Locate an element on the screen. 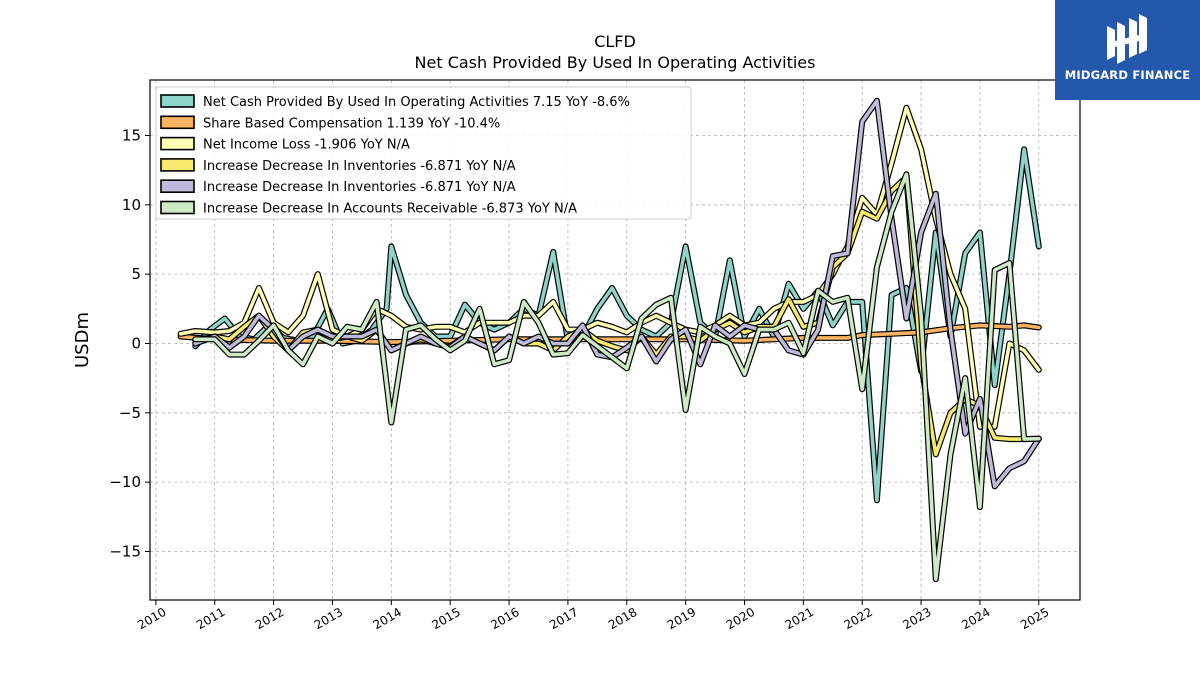  logo-mark-icon is located at coordinates (1127, 39).